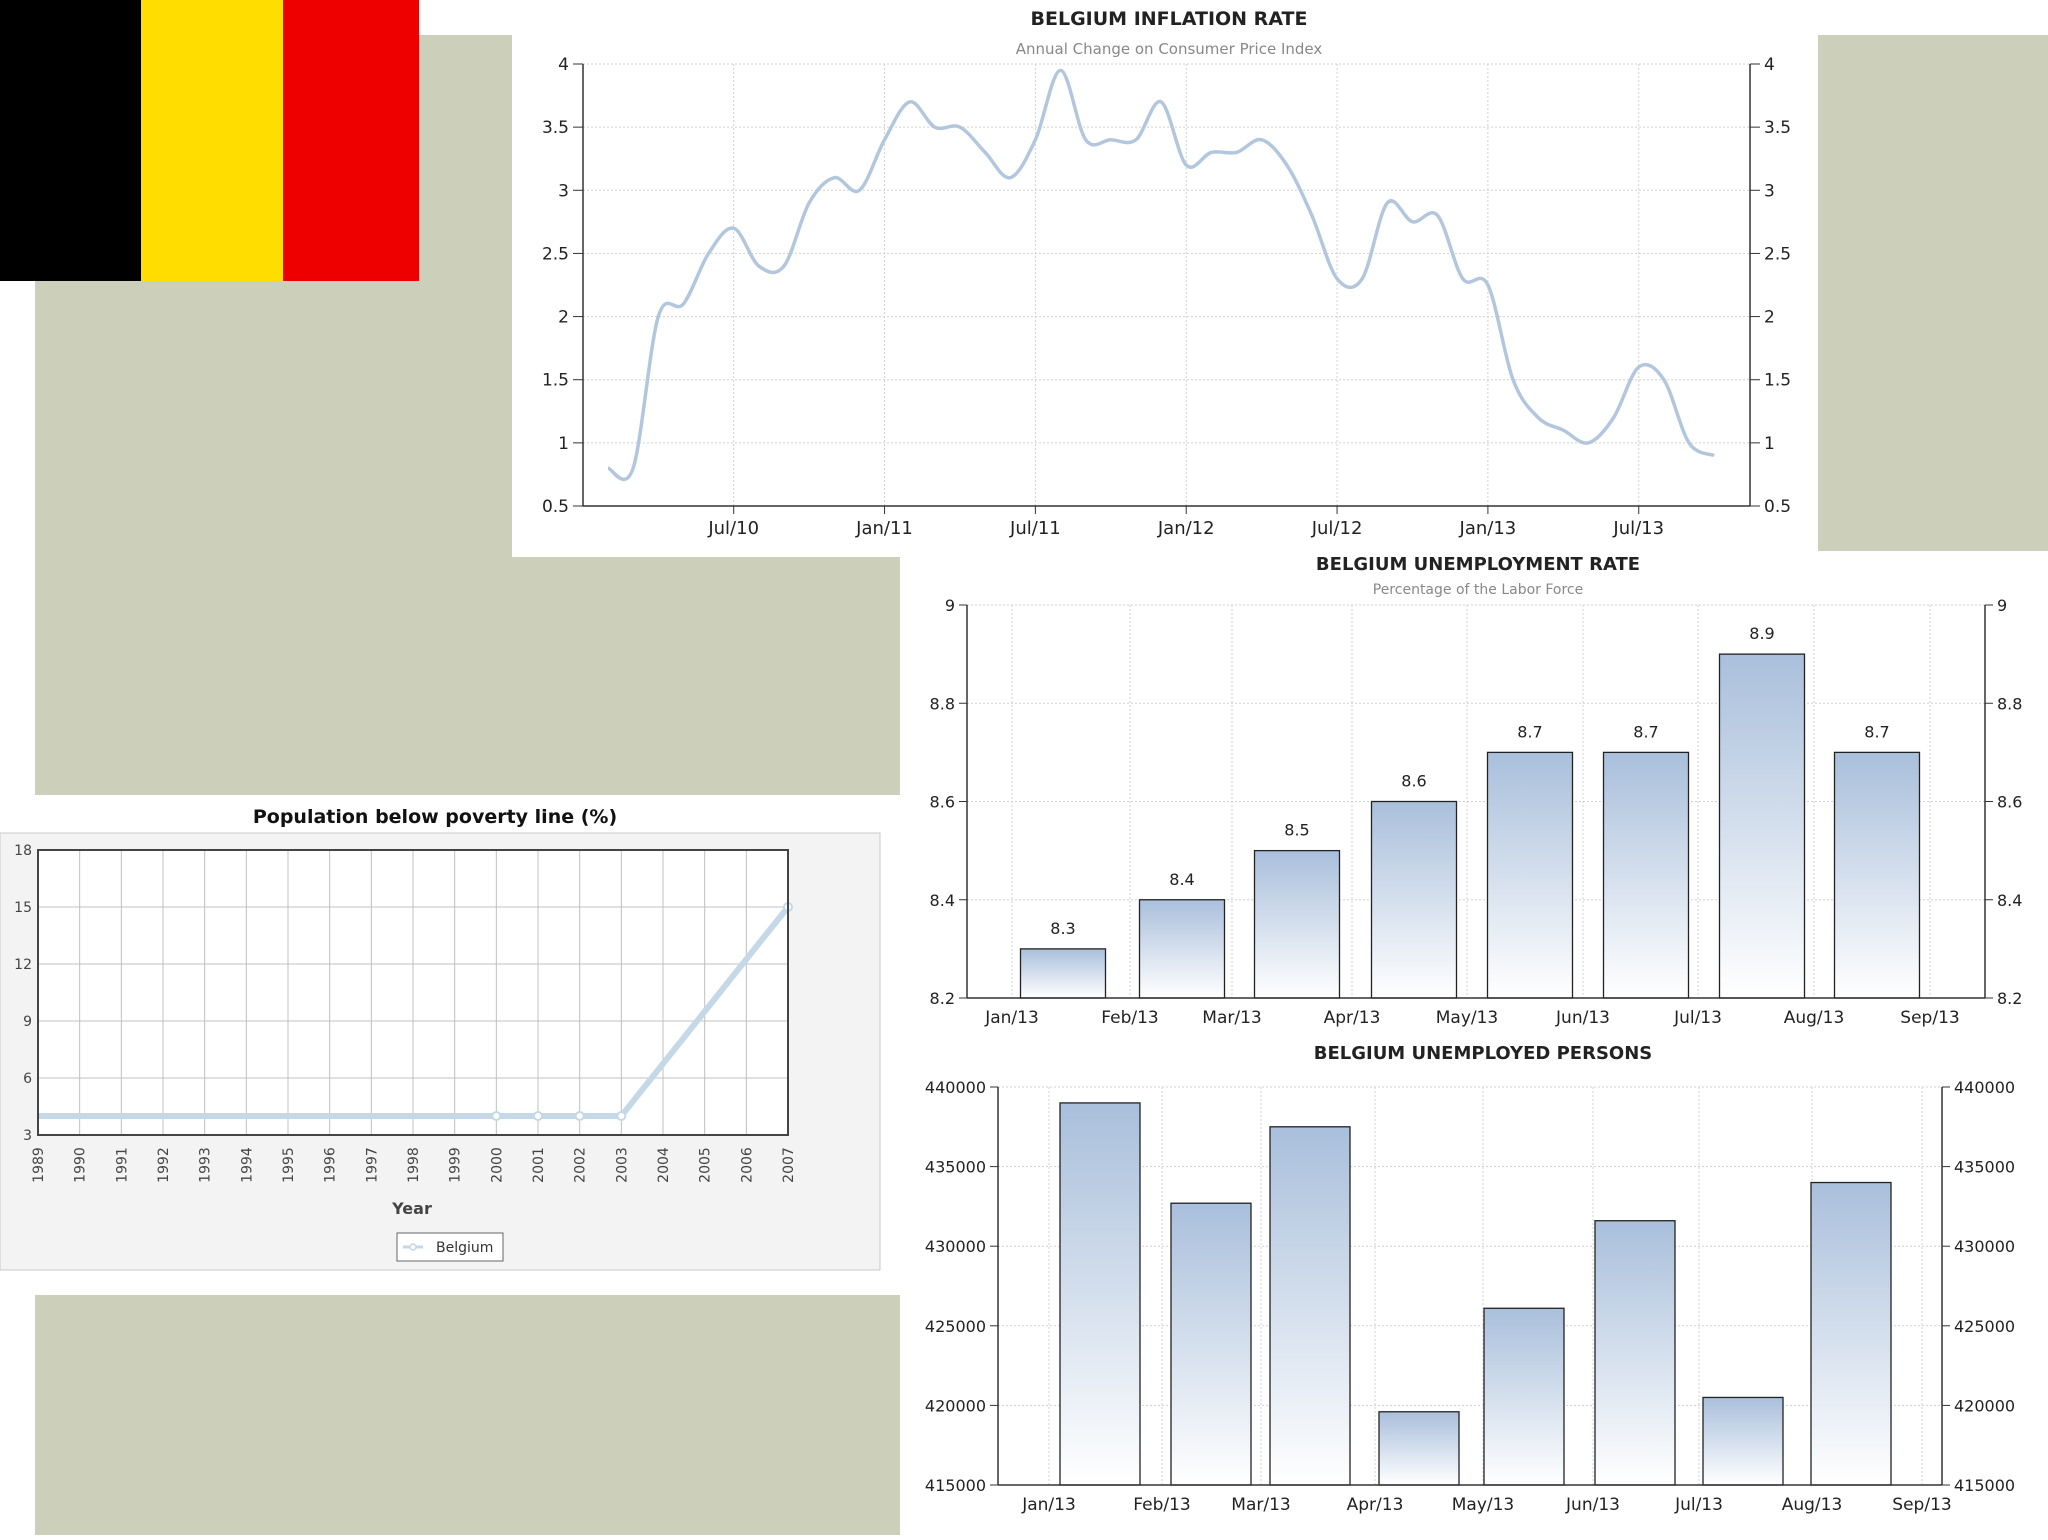  I want to click on poverty-x-tick-label: 1999, so click(456, 1165).